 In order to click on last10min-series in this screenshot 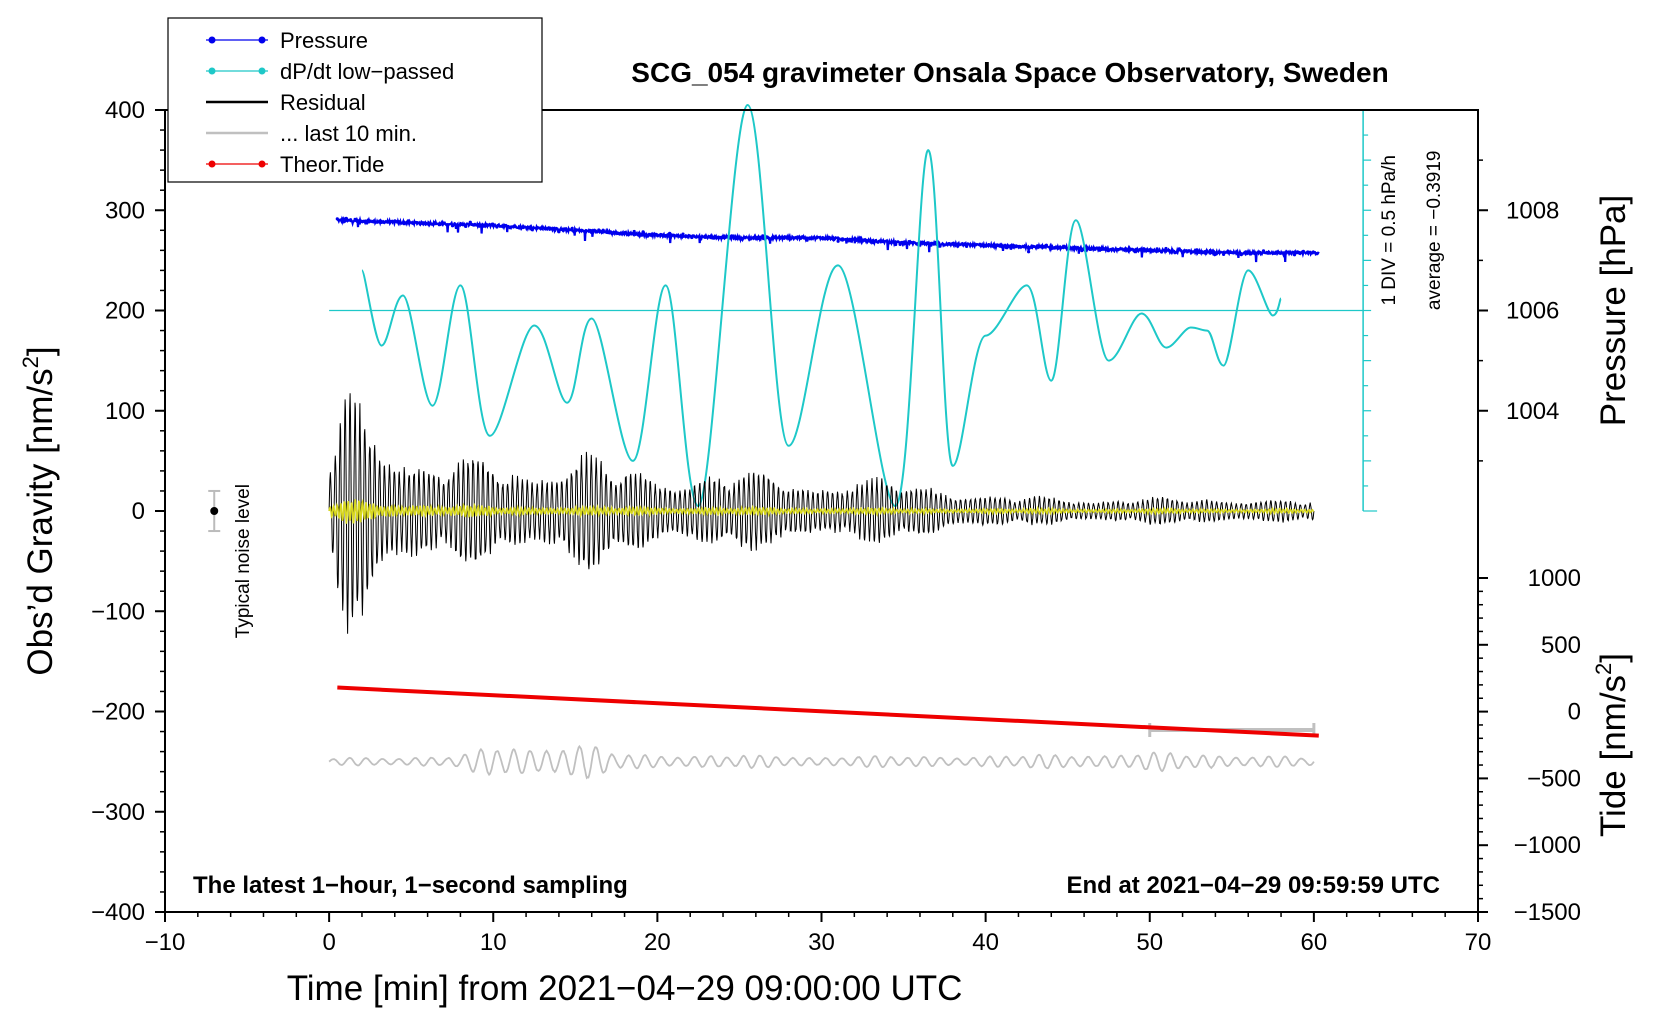, I will do `click(821, 762)`.